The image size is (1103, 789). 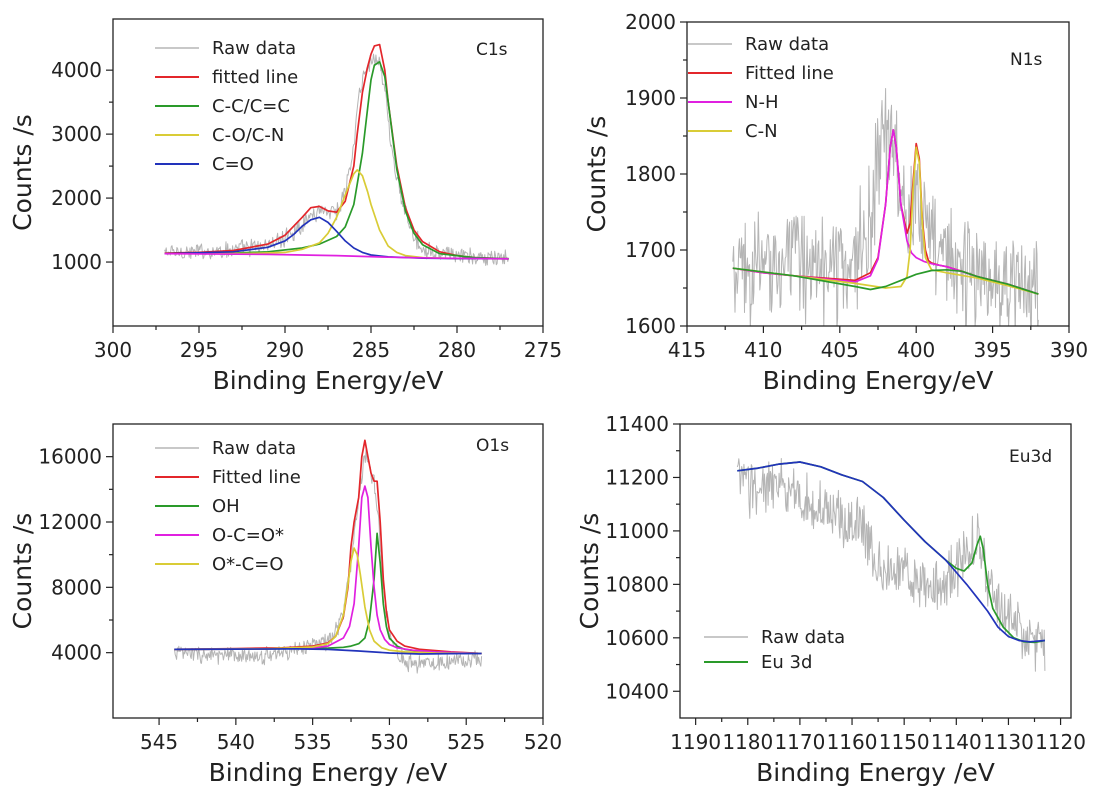 I want to click on x-tick-label: 545, so click(x=159, y=742).